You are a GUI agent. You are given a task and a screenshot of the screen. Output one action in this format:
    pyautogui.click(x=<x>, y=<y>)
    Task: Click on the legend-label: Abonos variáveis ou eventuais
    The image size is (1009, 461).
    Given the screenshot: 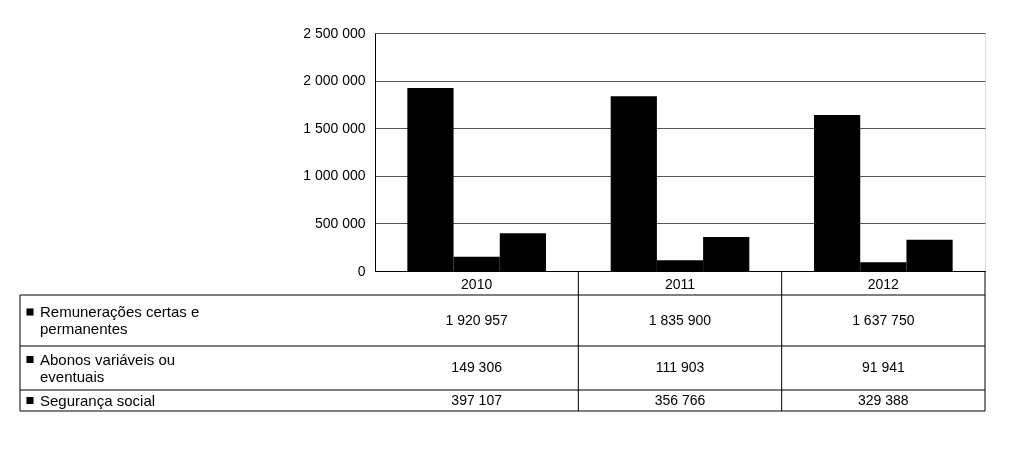 What is the action you would take?
    pyautogui.click(x=108, y=367)
    